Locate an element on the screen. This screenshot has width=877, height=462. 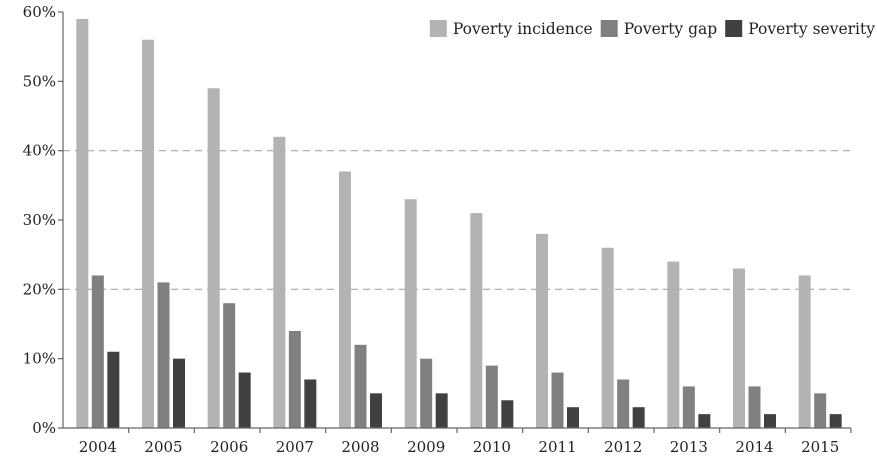
bar-poverty-incidence-2006 is located at coordinates (213, 258).